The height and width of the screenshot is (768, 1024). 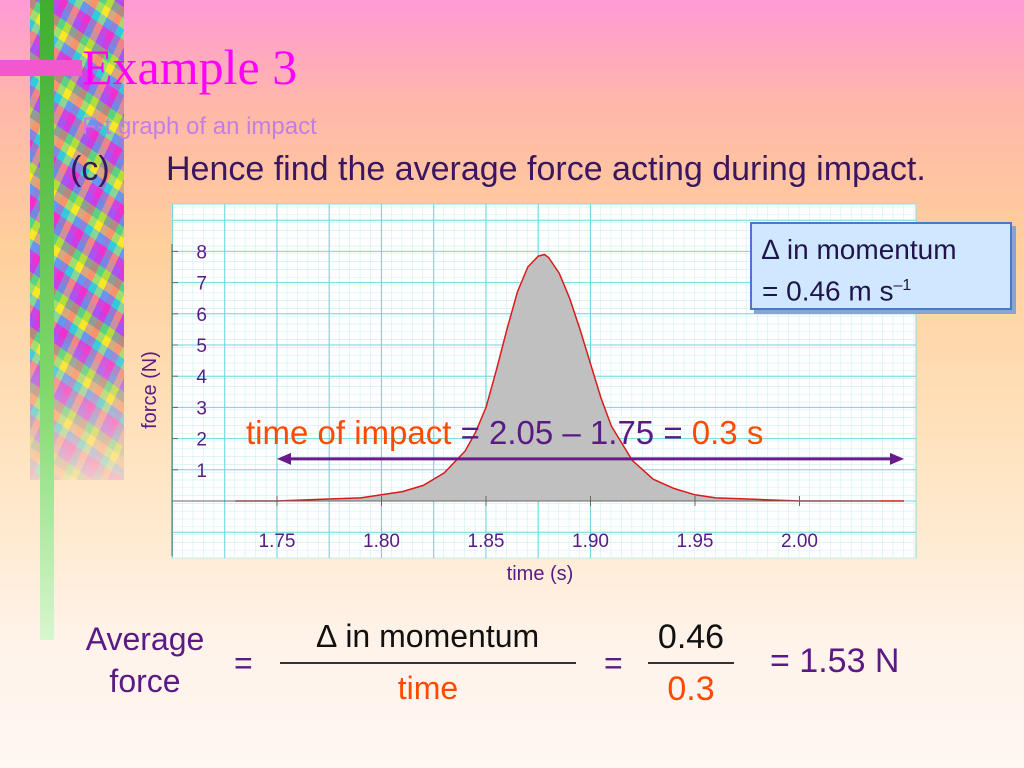 I want to click on x-tick-label: 1.75, so click(x=277, y=541).